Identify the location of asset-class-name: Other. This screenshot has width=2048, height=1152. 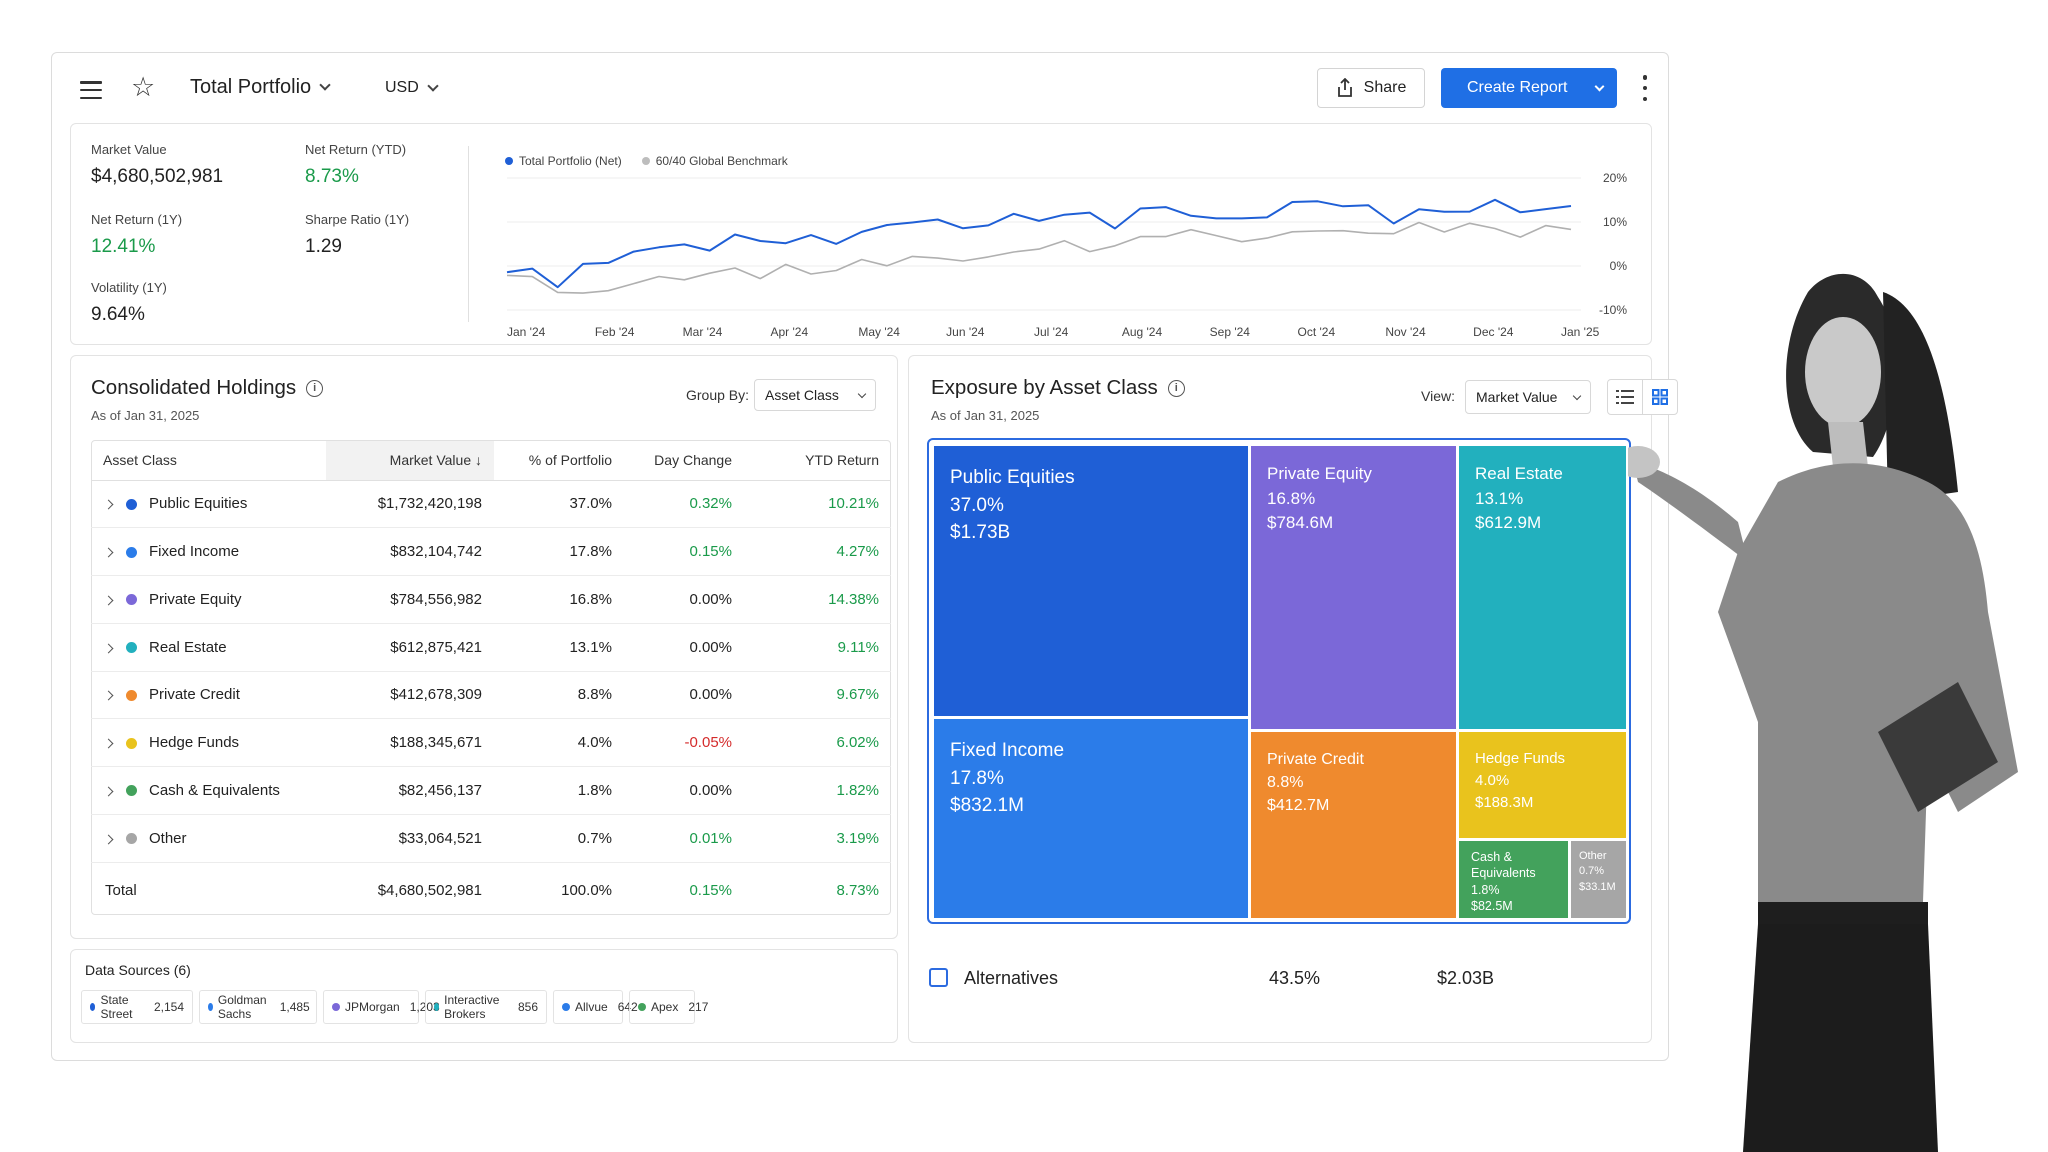
(168, 838).